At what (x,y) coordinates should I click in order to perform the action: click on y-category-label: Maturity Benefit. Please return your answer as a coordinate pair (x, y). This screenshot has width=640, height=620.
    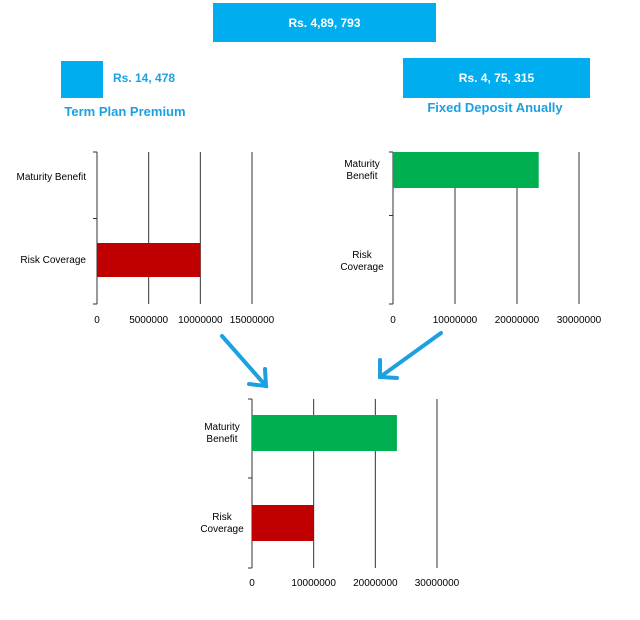
    Looking at the image, I should click on (52, 177).